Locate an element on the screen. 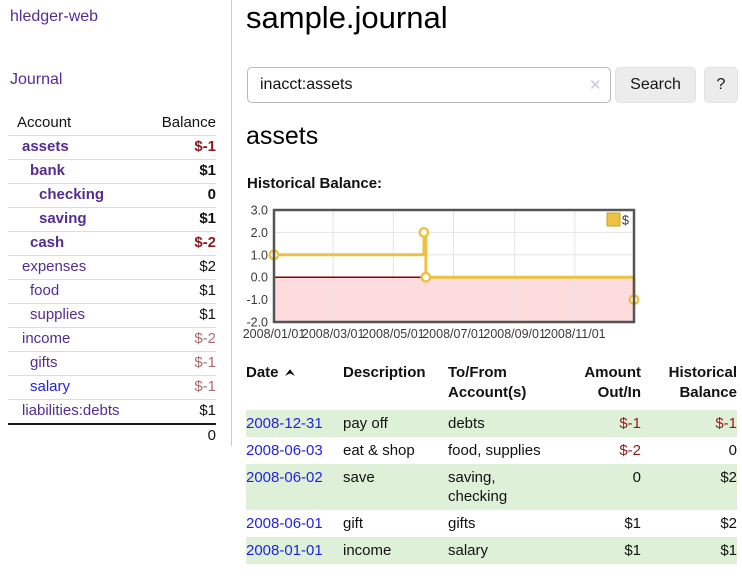 The height and width of the screenshot is (582, 742). transaction-date-link: 2008-06-02 is located at coordinates (284, 477).